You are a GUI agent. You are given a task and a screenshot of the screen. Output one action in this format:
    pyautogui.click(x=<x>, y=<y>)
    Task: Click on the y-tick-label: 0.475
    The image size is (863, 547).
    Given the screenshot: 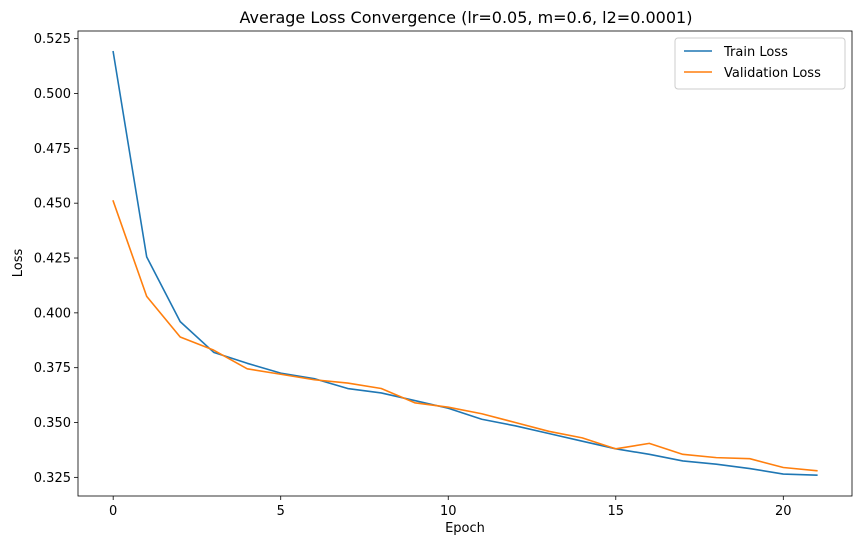 What is the action you would take?
    pyautogui.click(x=52, y=149)
    